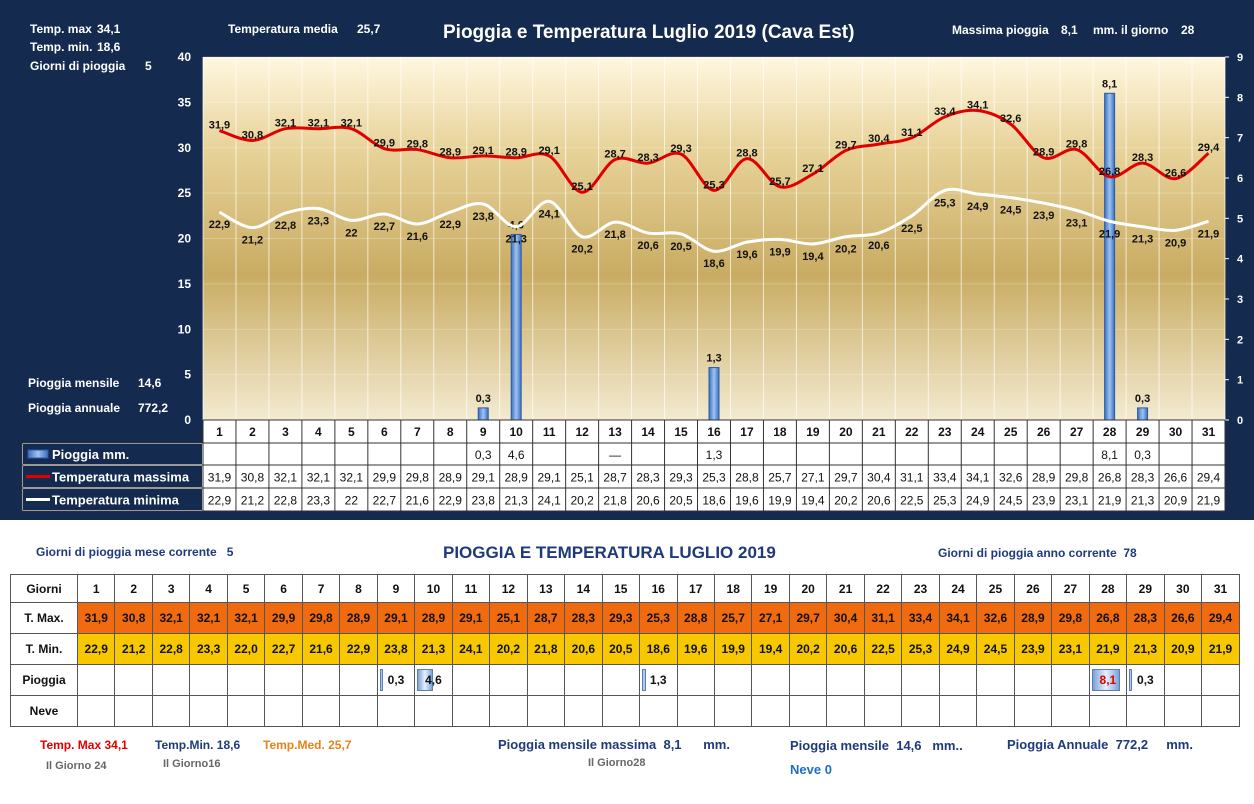 The image size is (1254, 804). Describe the element at coordinates (846, 478) in the screenshot. I see `table-cell-value: 29,7` at that location.